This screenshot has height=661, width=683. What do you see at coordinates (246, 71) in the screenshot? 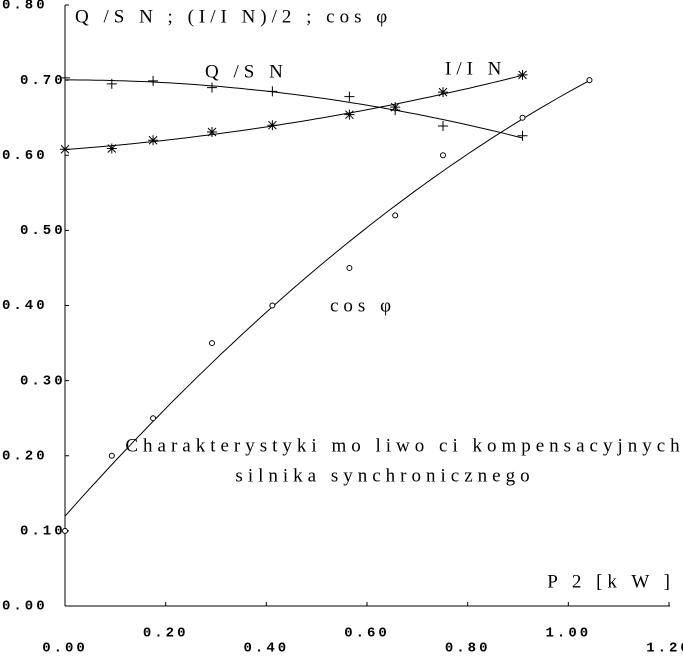
I see `series-label: Q /S N` at bounding box center [246, 71].